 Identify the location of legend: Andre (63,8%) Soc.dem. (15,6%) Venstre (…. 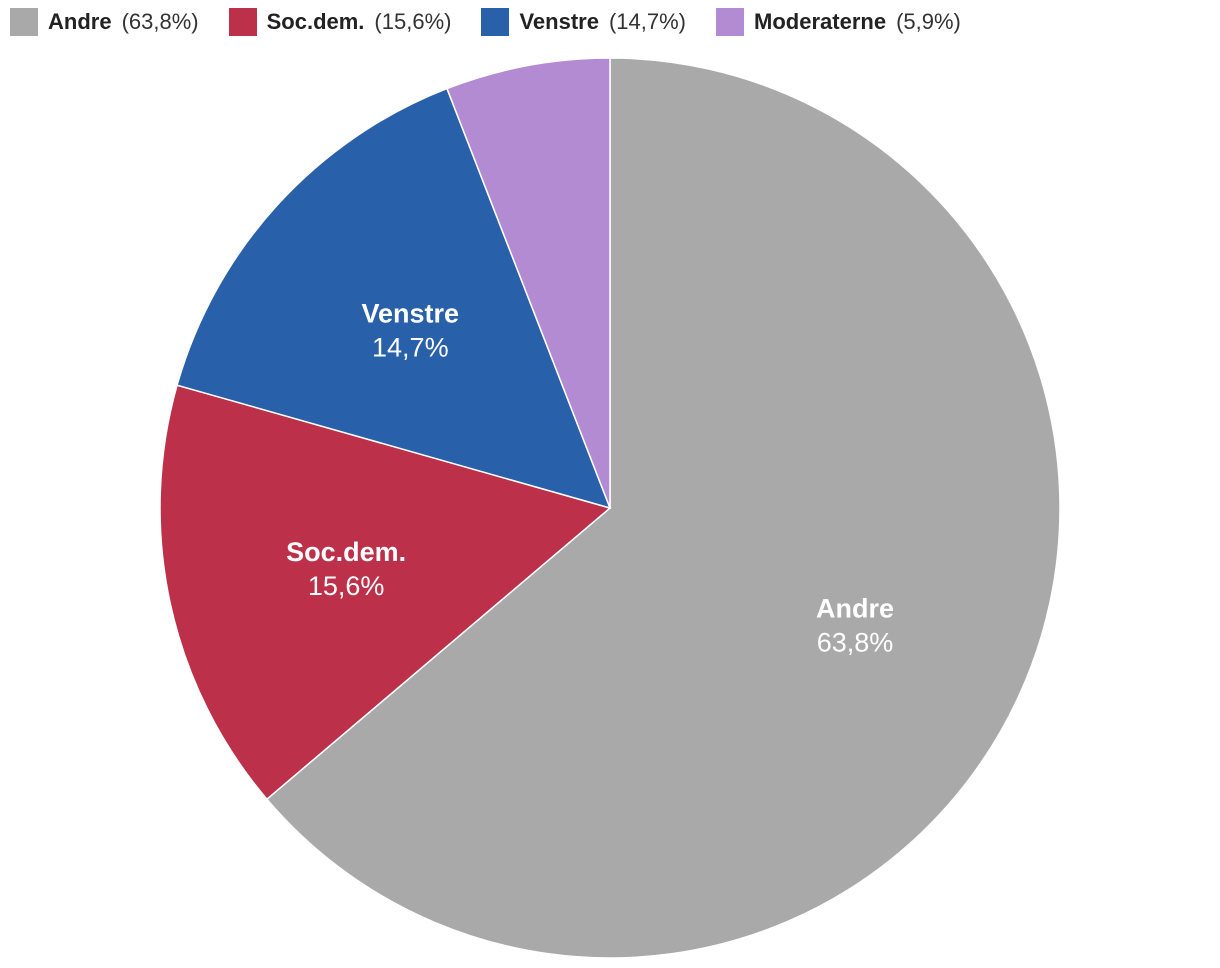
(485, 22).